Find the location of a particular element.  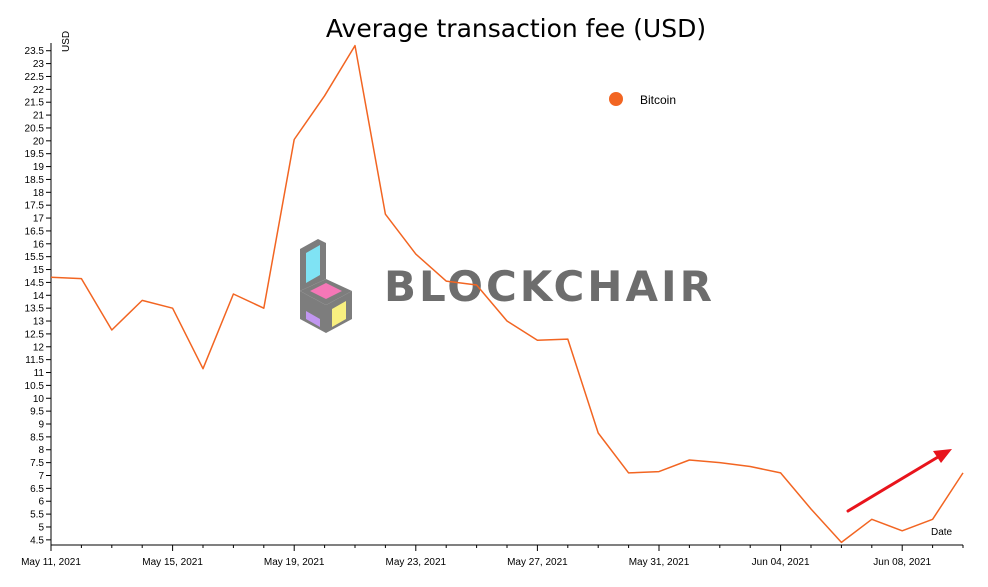

y-tick-label: 9 is located at coordinates (41, 425).